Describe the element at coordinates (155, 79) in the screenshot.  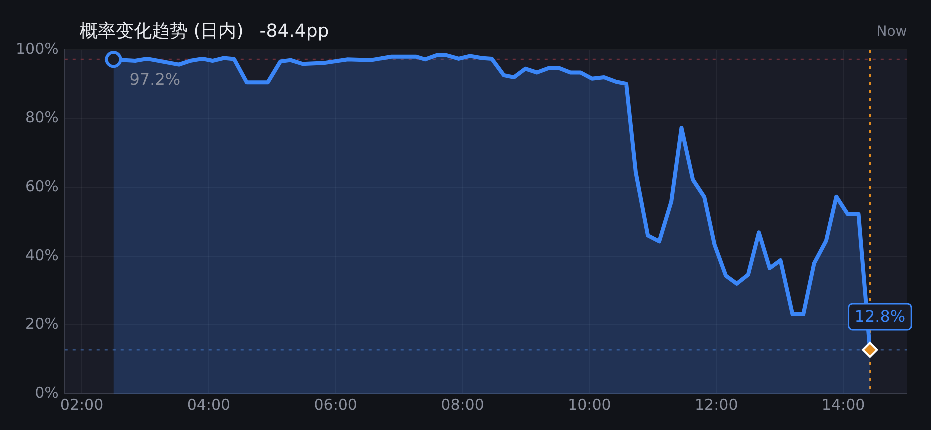
I see `data-label: 97.2%` at that location.